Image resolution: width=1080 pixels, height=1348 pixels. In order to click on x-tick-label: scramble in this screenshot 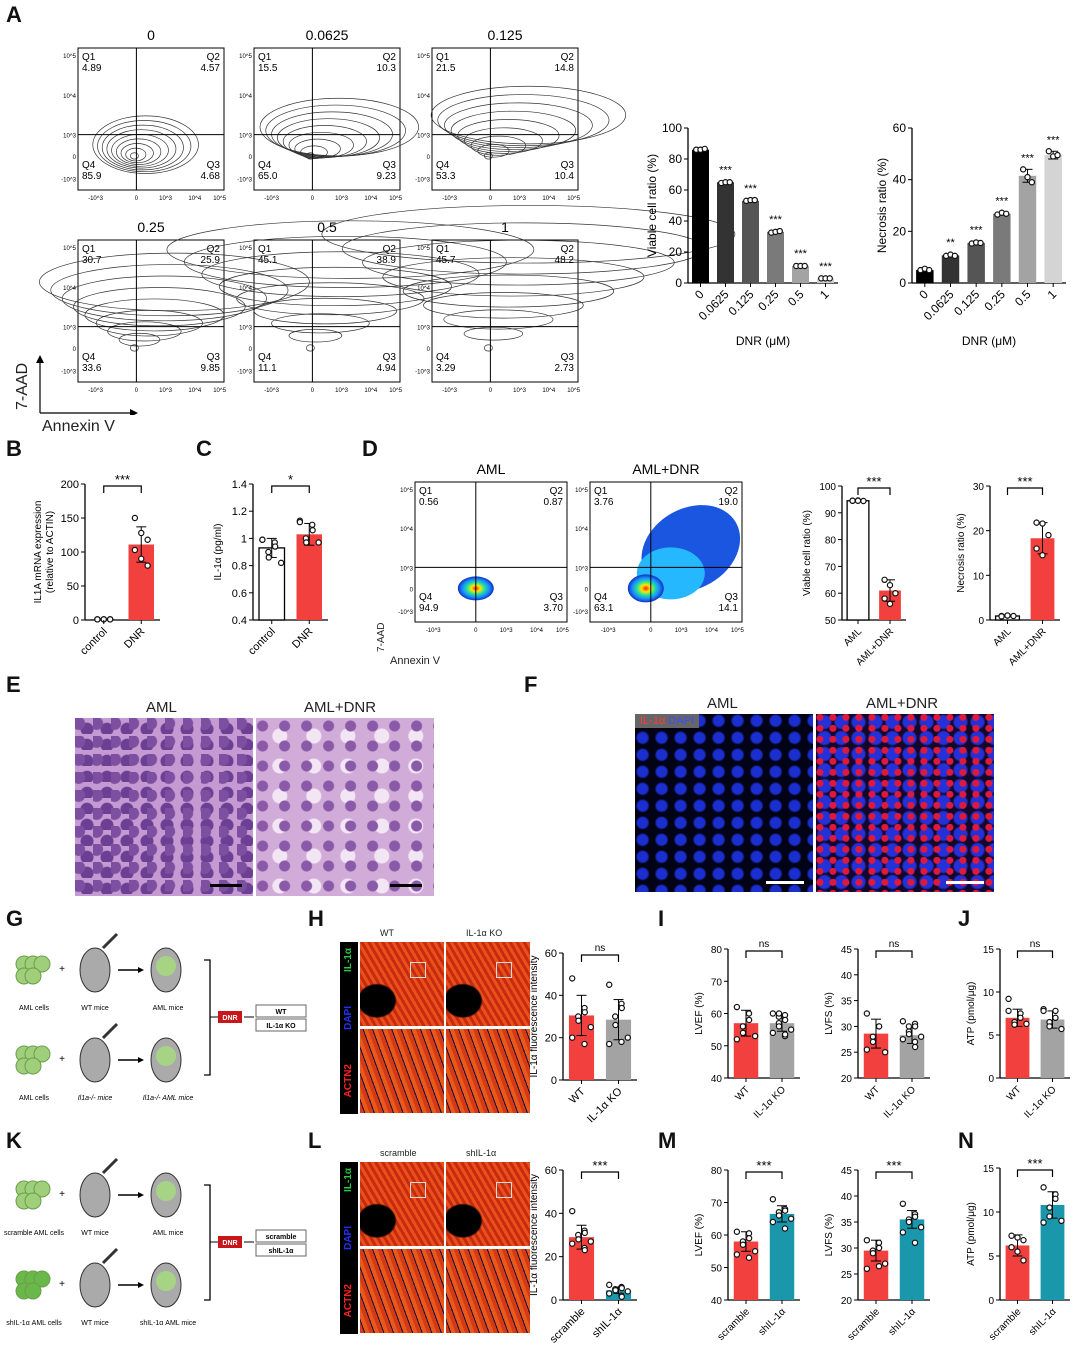, I will do `click(864, 1324)`.